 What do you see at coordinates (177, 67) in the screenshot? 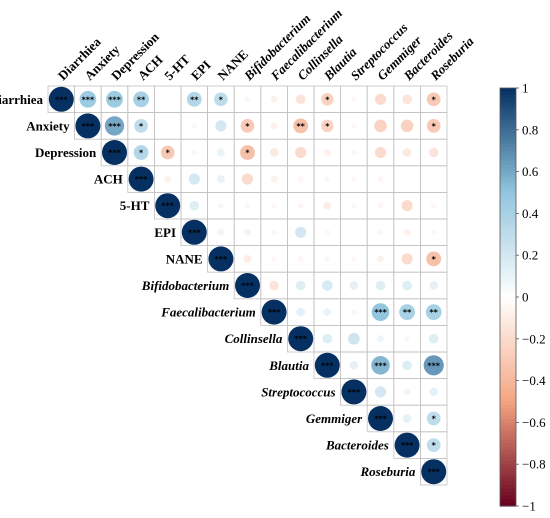
I see `column-label-5-ht: 5-HT` at bounding box center [177, 67].